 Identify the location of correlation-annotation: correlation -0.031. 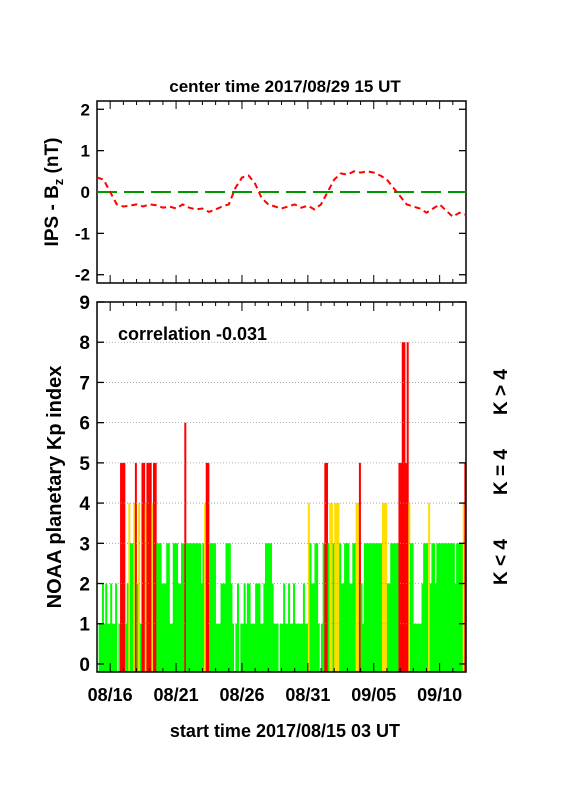
(192, 334).